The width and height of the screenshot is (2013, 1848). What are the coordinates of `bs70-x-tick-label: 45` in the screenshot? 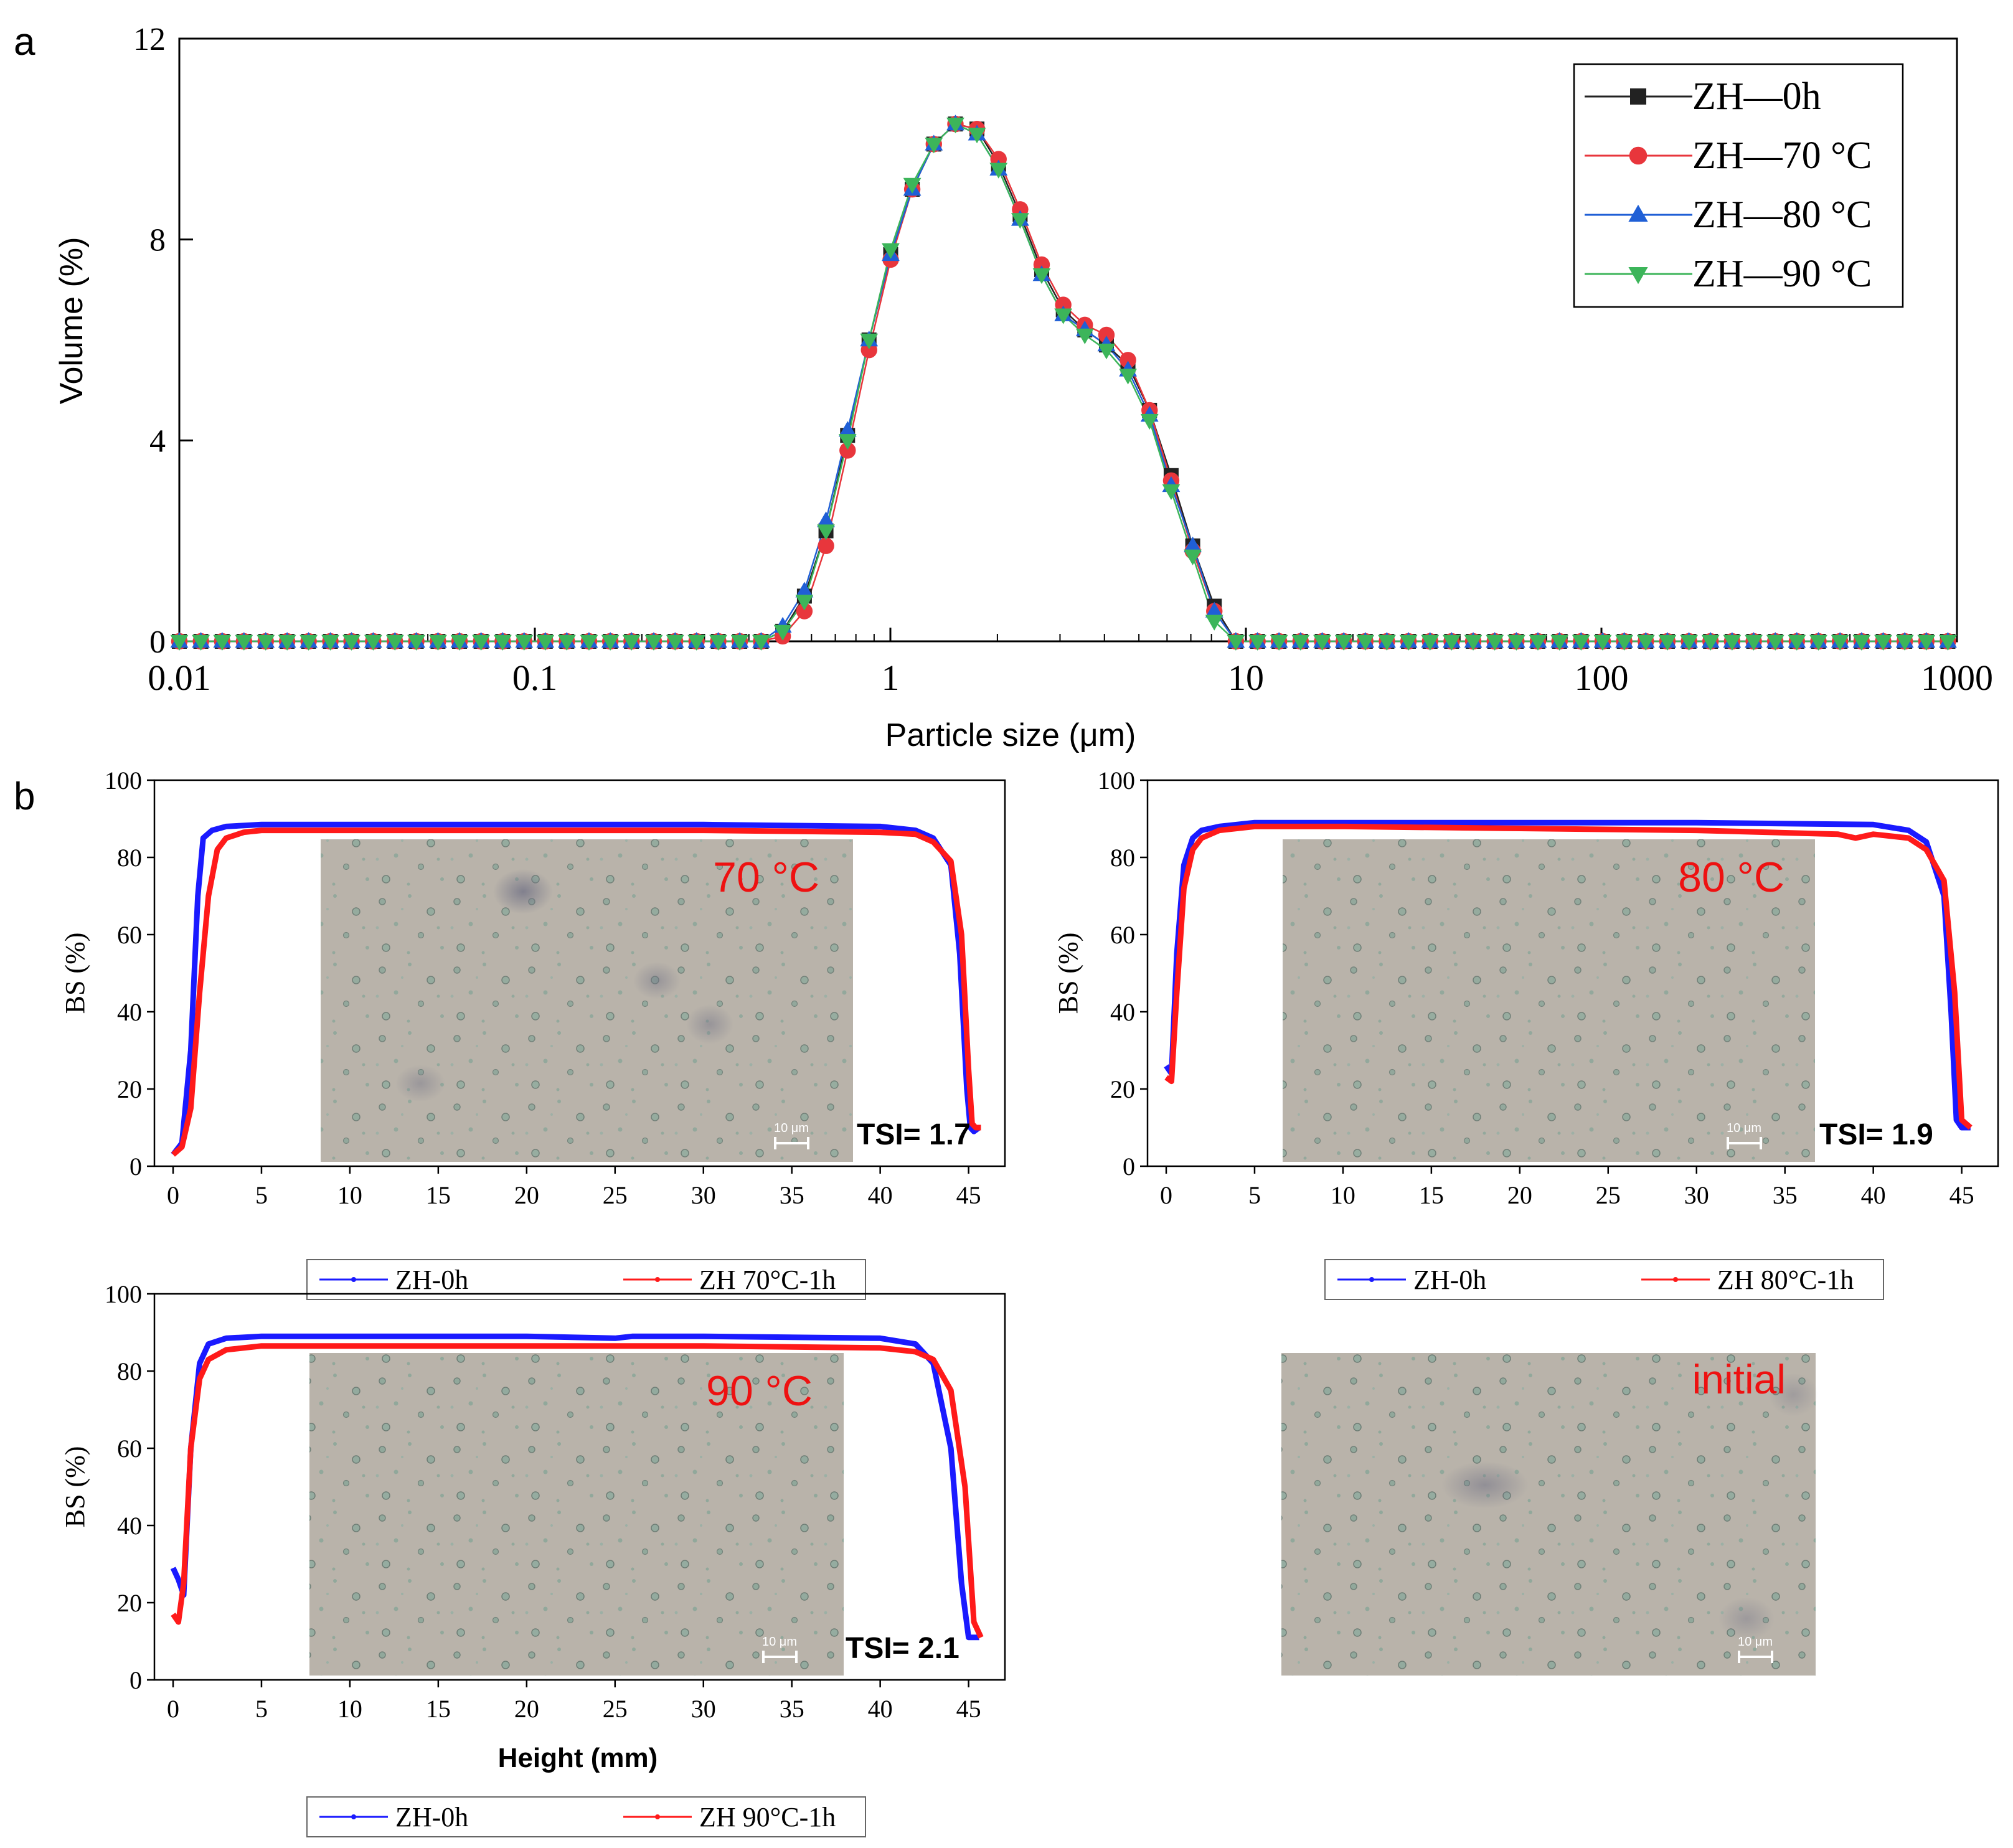 It's located at (968, 1195).